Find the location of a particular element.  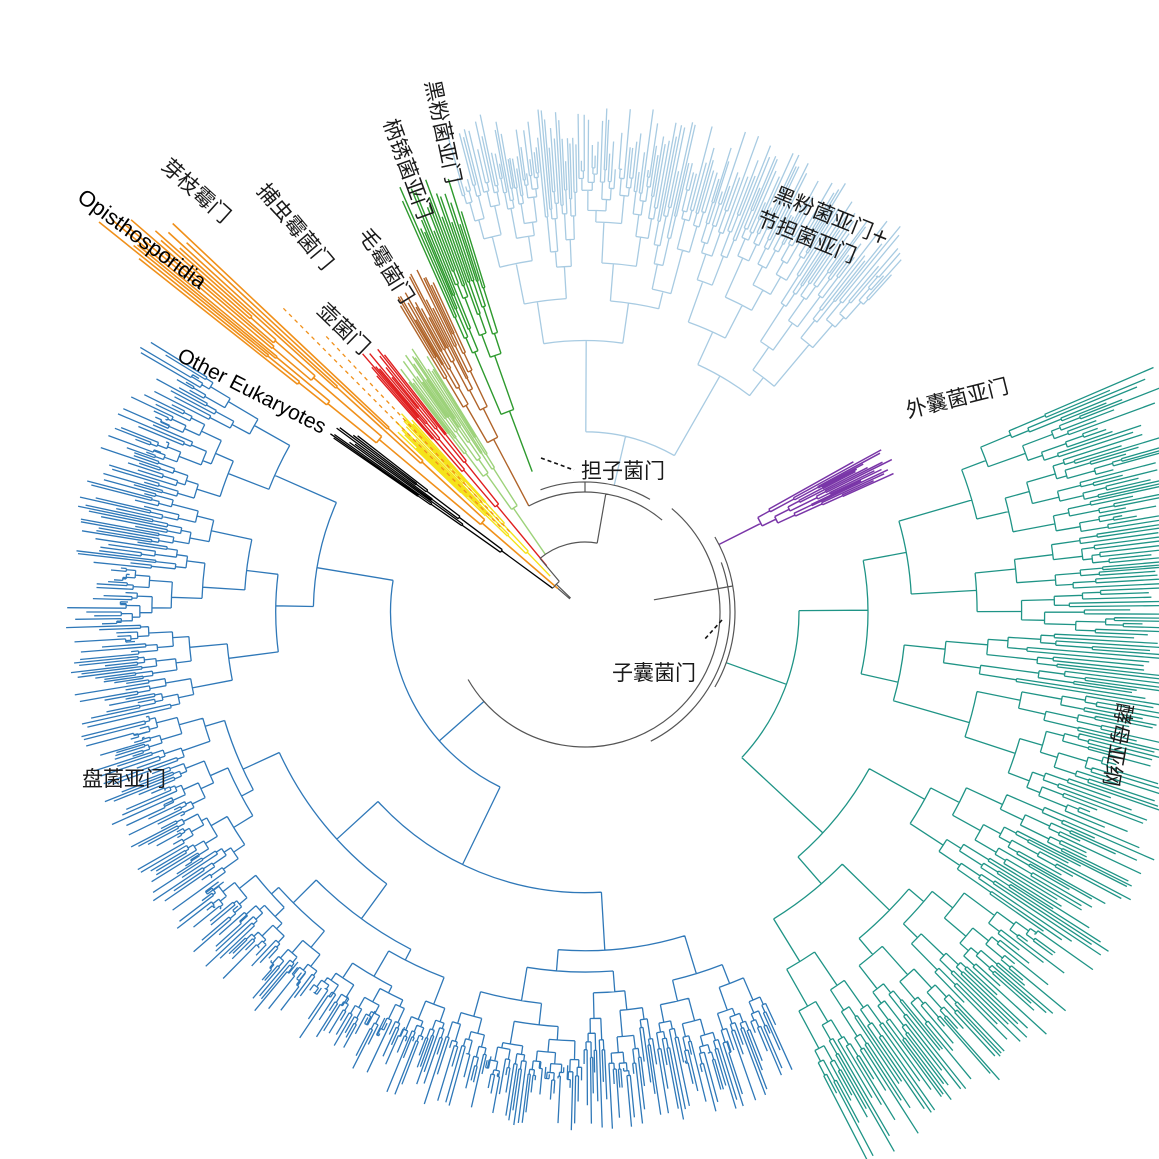

clade-lightgreen is located at coordinates (473, 451).